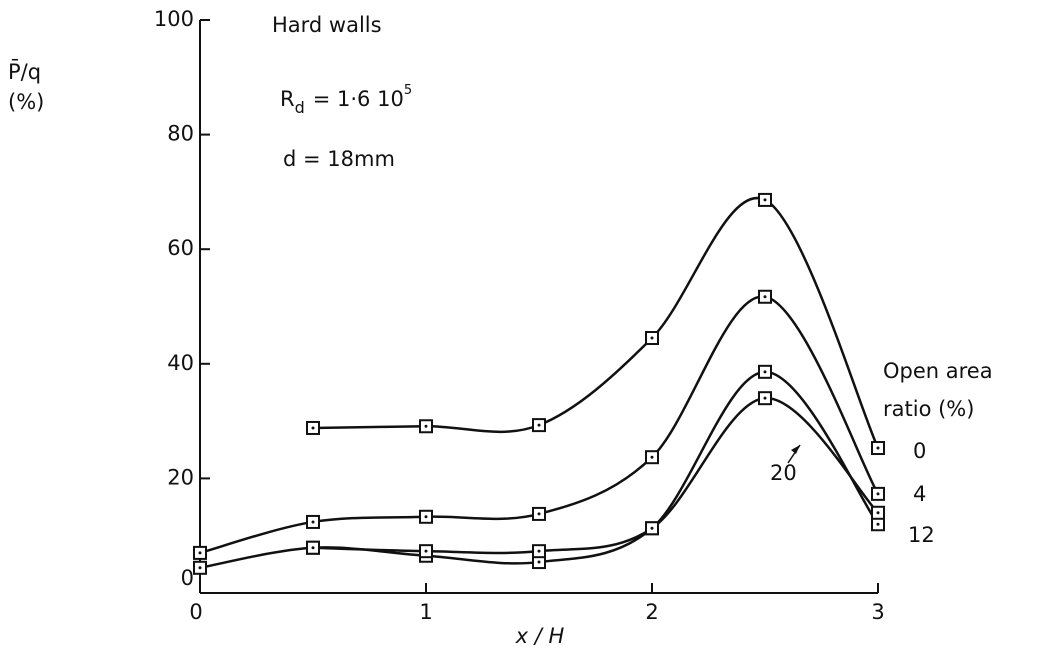  What do you see at coordinates (358, 99) in the screenshot?
I see `annotation-part: = 1·6 10` at bounding box center [358, 99].